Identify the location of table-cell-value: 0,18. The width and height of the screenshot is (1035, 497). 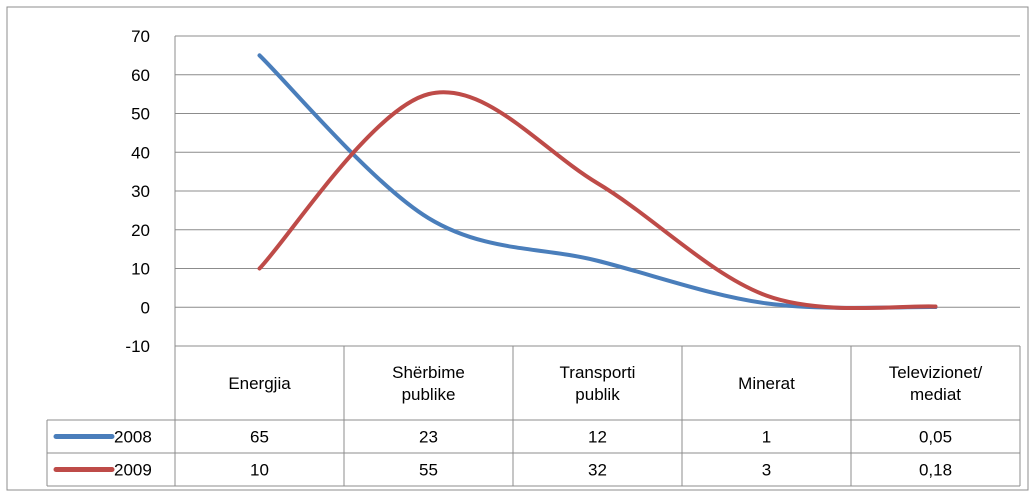
(935, 470).